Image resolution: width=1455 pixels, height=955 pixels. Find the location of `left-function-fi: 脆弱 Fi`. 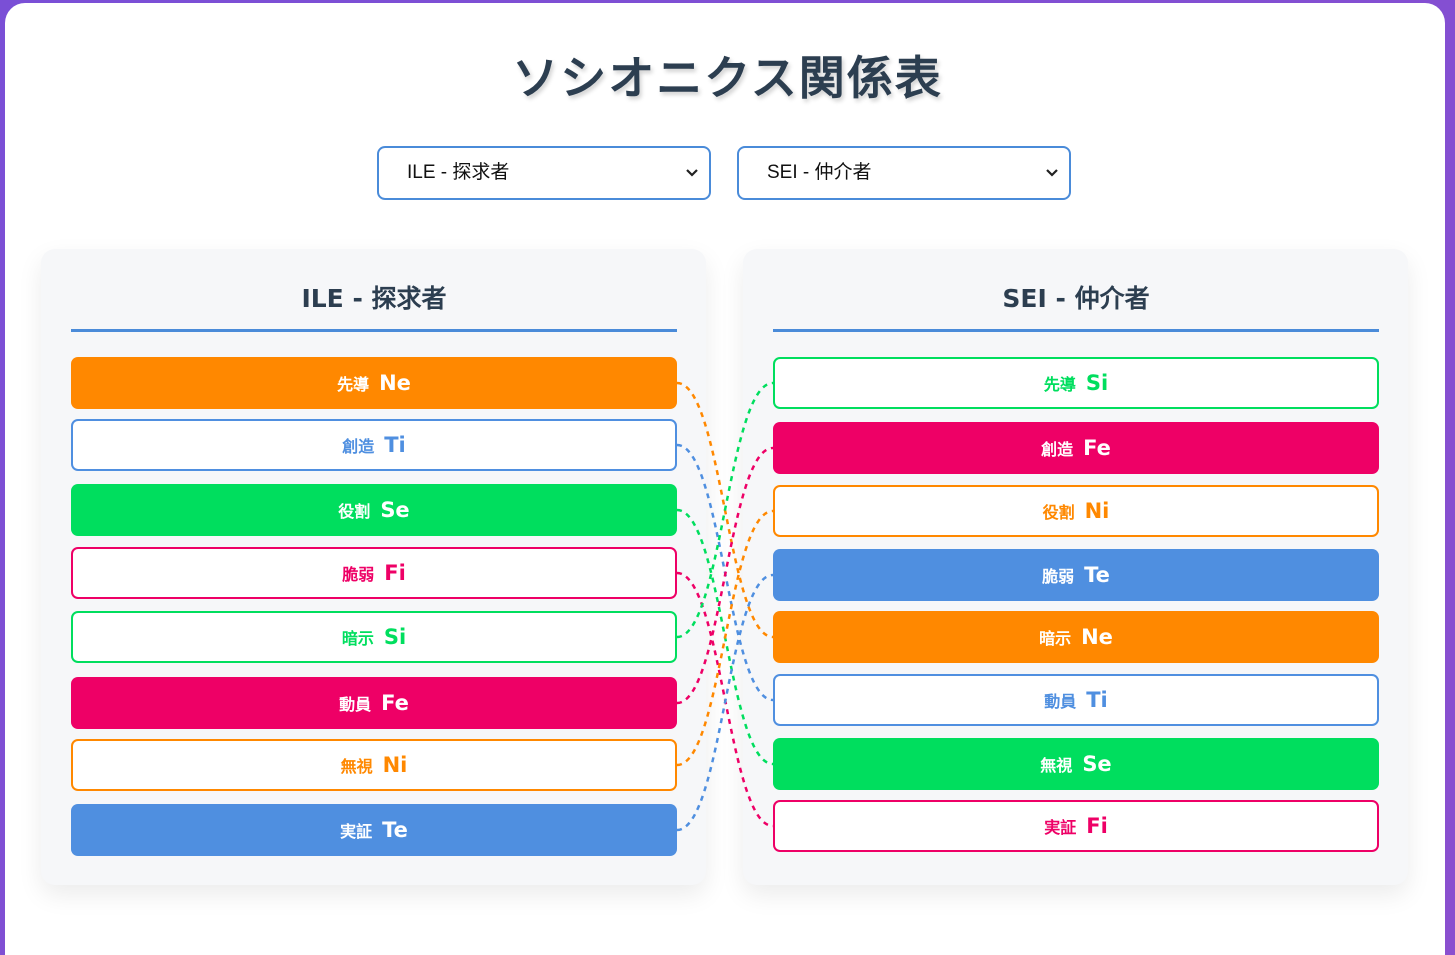

left-function-fi: 脆弱 Fi is located at coordinates (374, 573).